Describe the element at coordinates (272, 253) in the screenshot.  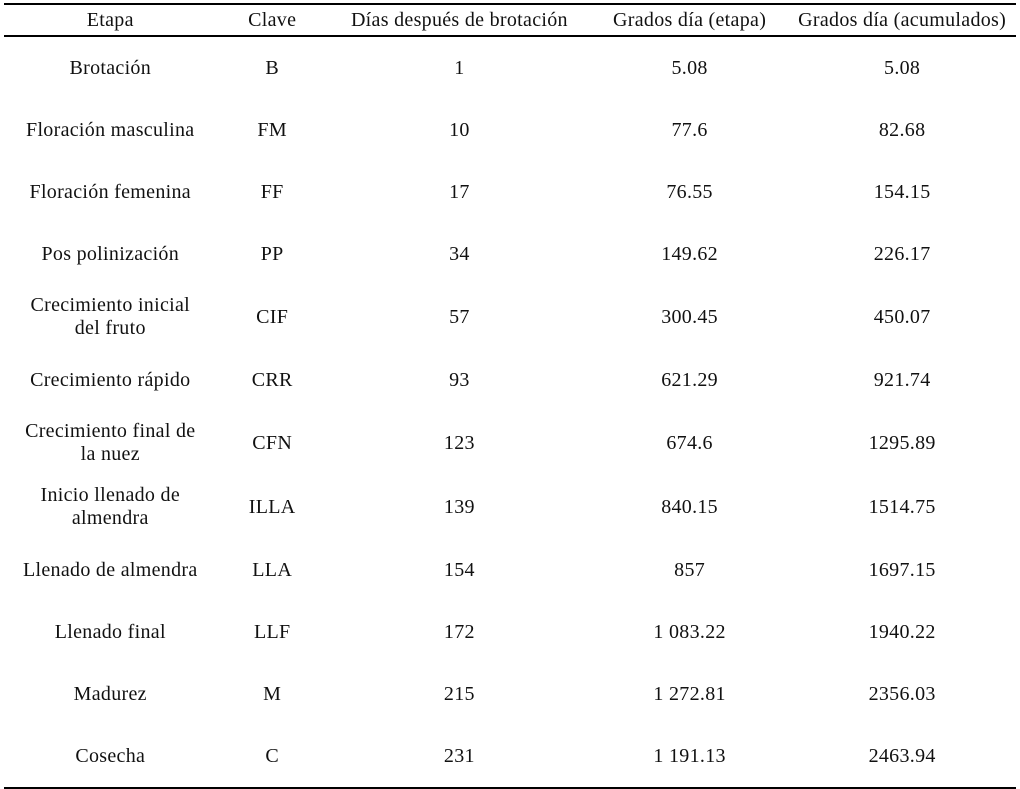
I see `cell-clave: PP` at that location.